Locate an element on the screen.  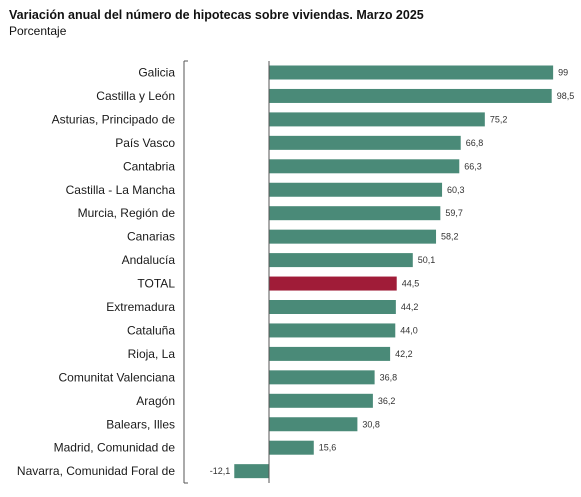
category-label: Murcia, Región de is located at coordinates (127, 213).